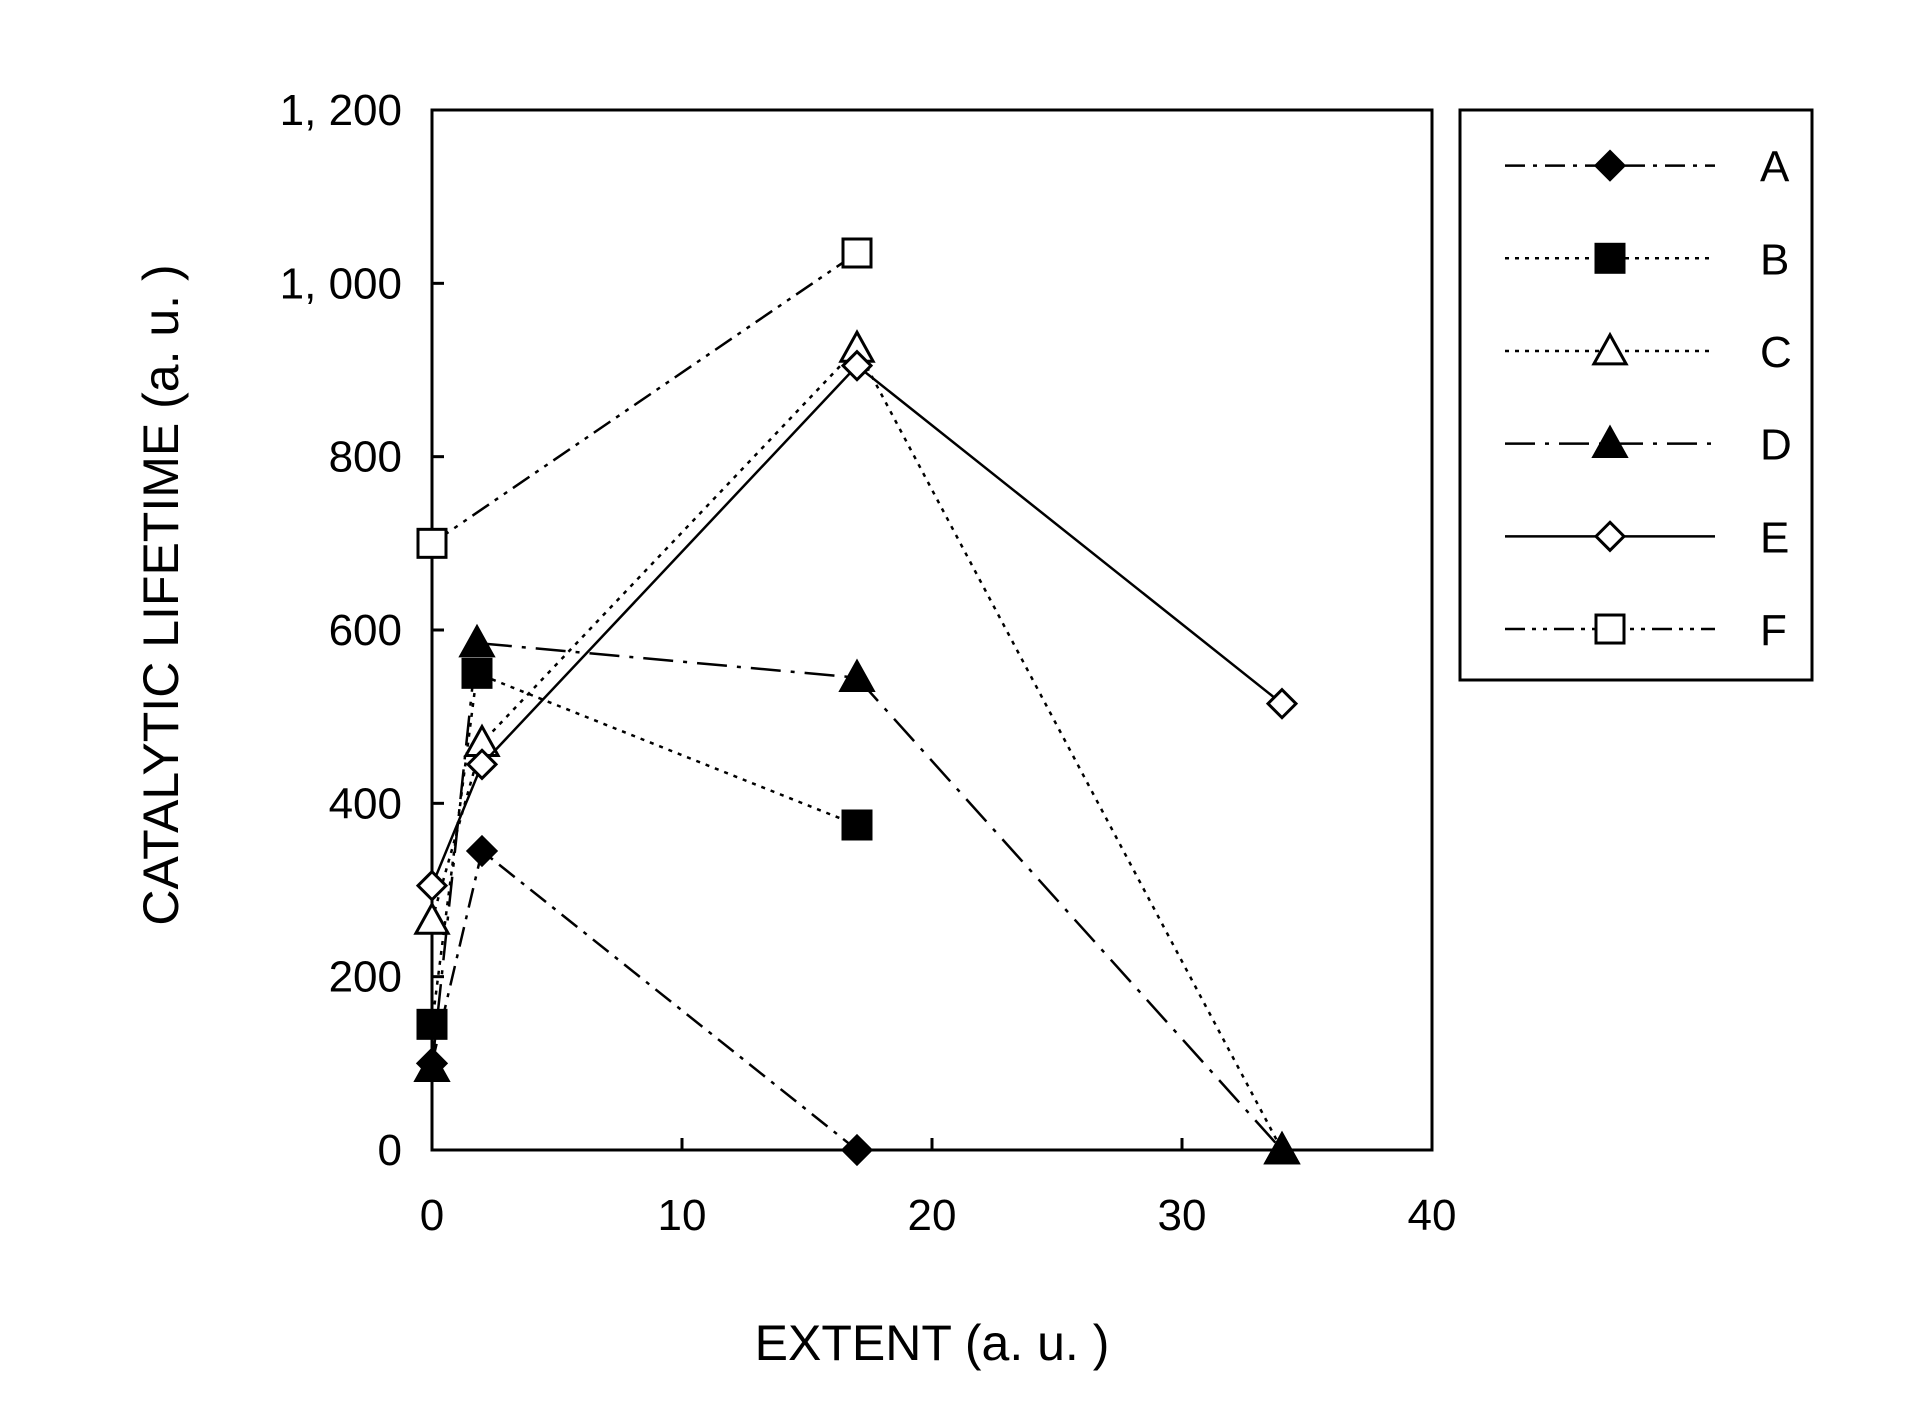 The width and height of the screenshot is (1909, 1412). I want to click on x-axis-title: EXTENT (a. u. ), so click(932, 1343).